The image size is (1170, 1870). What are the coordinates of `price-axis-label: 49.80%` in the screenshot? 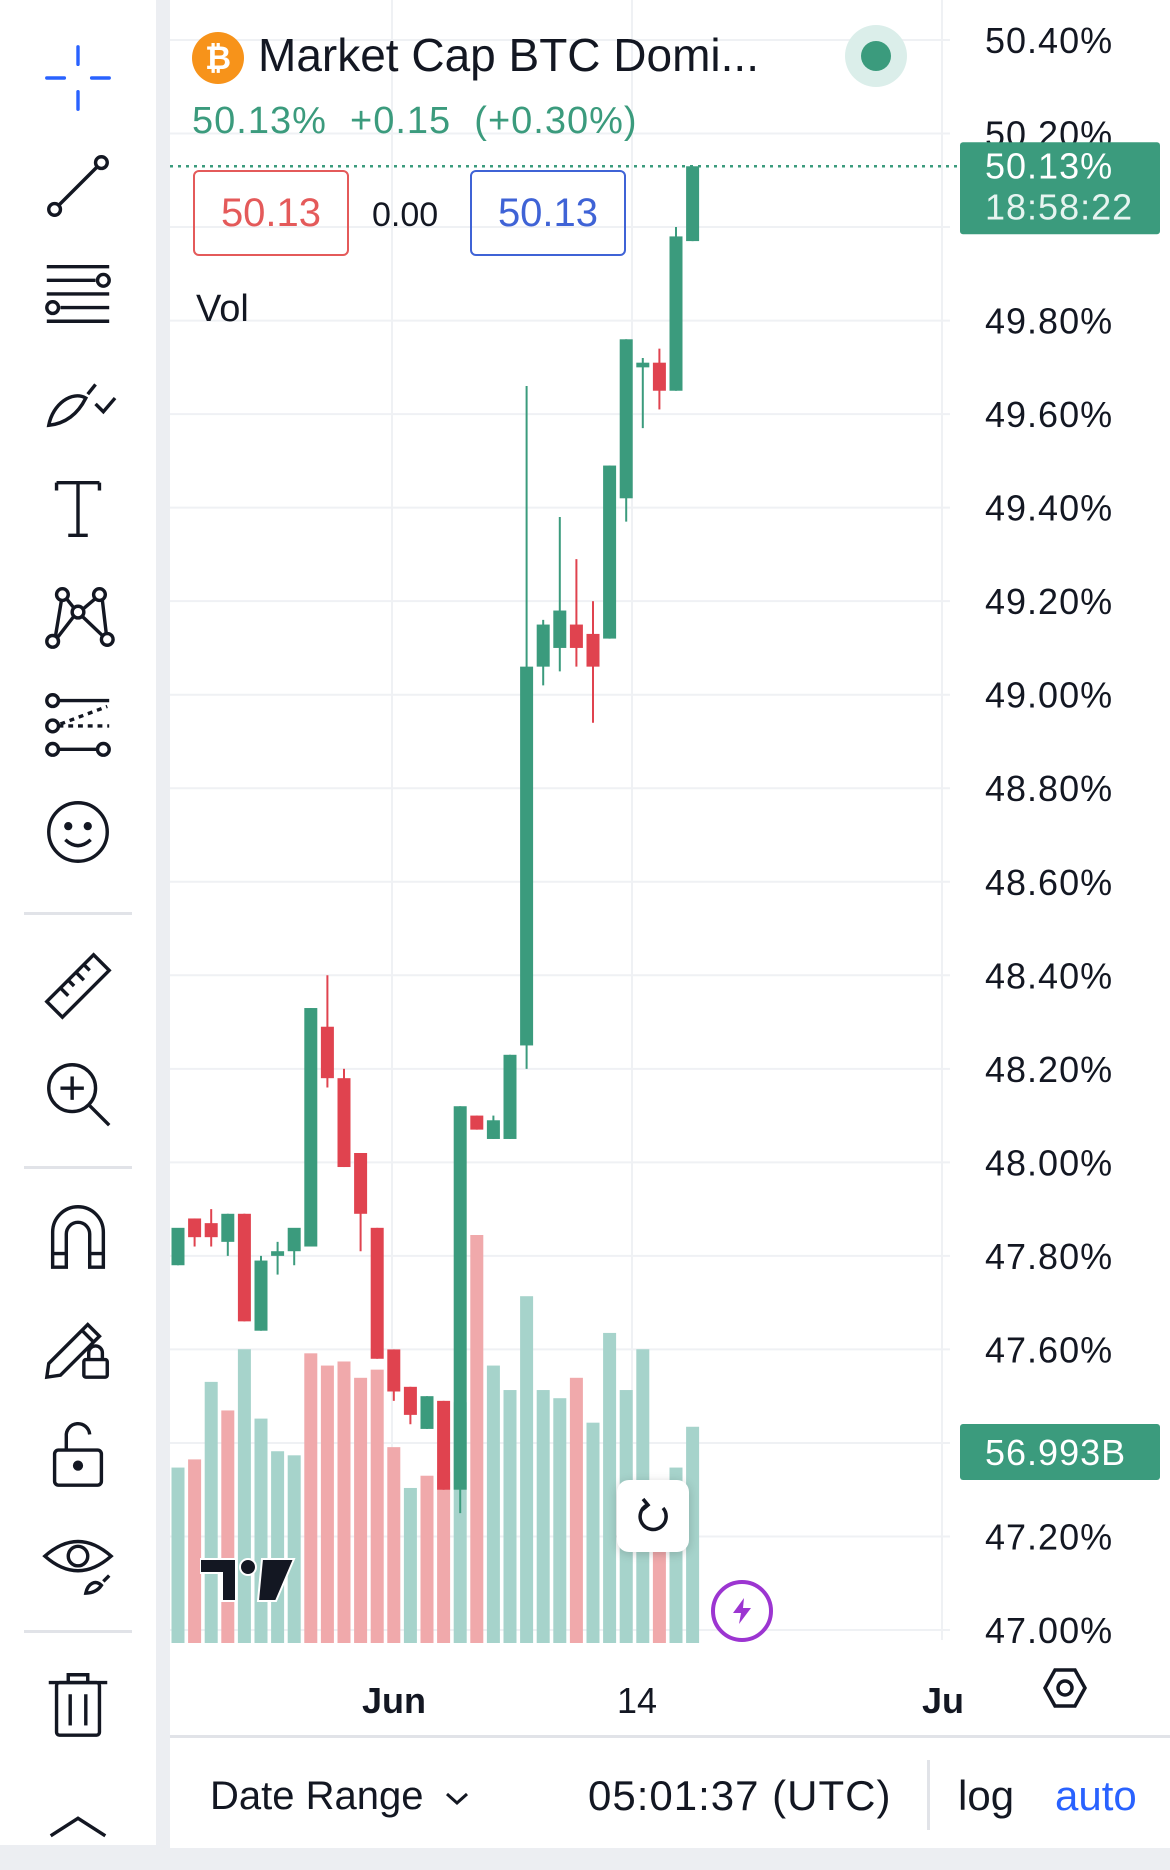 It's located at (1049, 321).